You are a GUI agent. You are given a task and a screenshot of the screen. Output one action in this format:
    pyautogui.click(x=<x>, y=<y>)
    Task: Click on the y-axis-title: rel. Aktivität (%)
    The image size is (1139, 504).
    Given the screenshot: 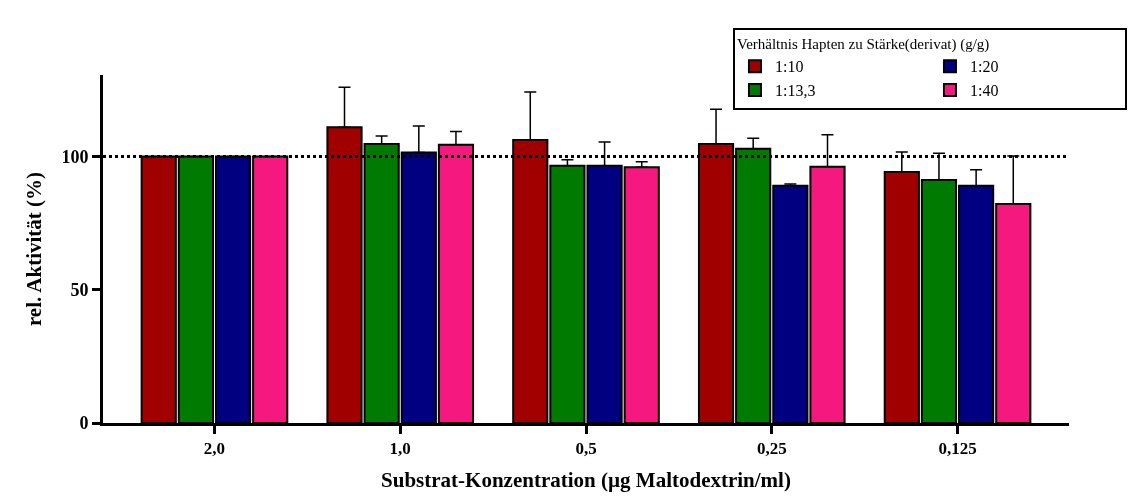 What is the action you would take?
    pyautogui.click(x=33, y=249)
    